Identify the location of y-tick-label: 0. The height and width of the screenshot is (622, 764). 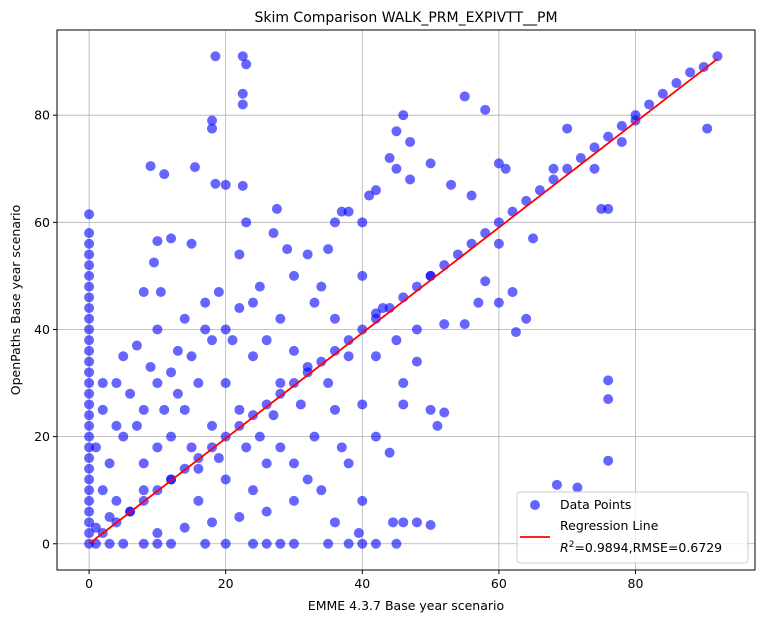
(46, 543).